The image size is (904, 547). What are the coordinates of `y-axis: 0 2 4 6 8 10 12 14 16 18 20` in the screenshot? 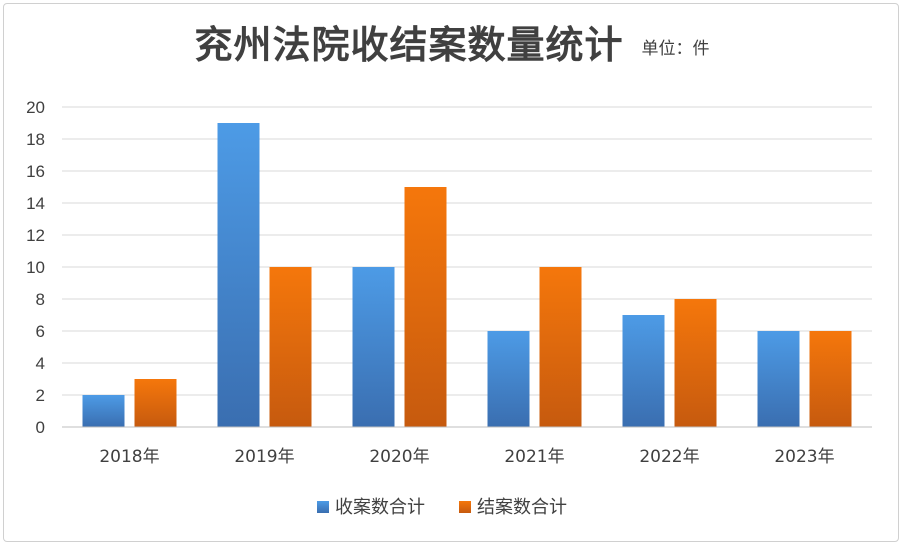 It's located at (35, 267).